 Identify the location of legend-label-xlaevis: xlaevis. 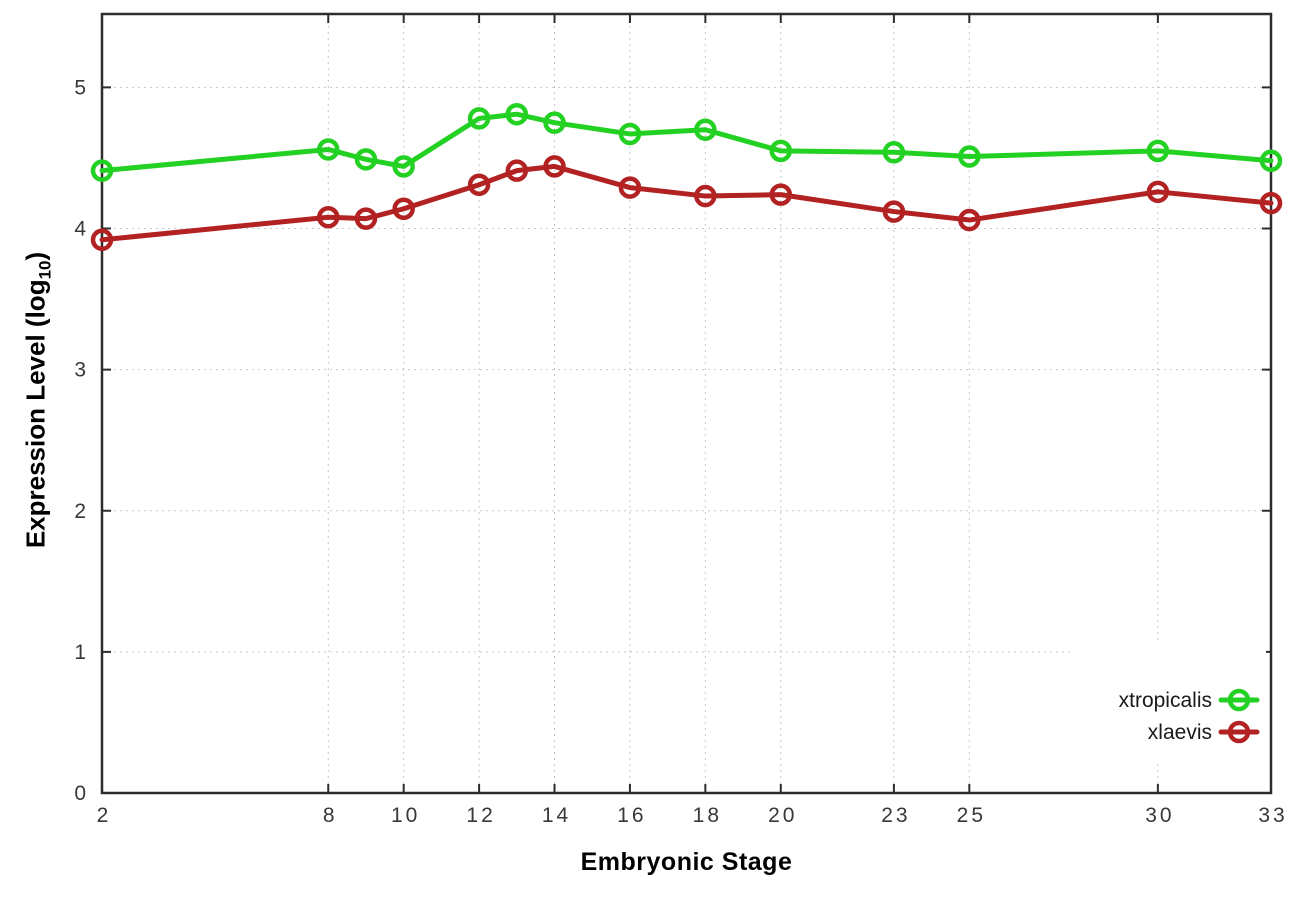
(1180, 732).